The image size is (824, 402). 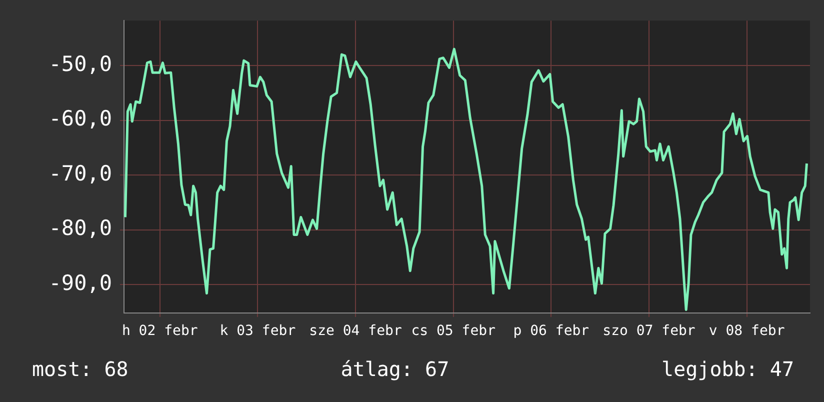 I want to click on x-tick-label: cs 05 febr, so click(x=453, y=331).